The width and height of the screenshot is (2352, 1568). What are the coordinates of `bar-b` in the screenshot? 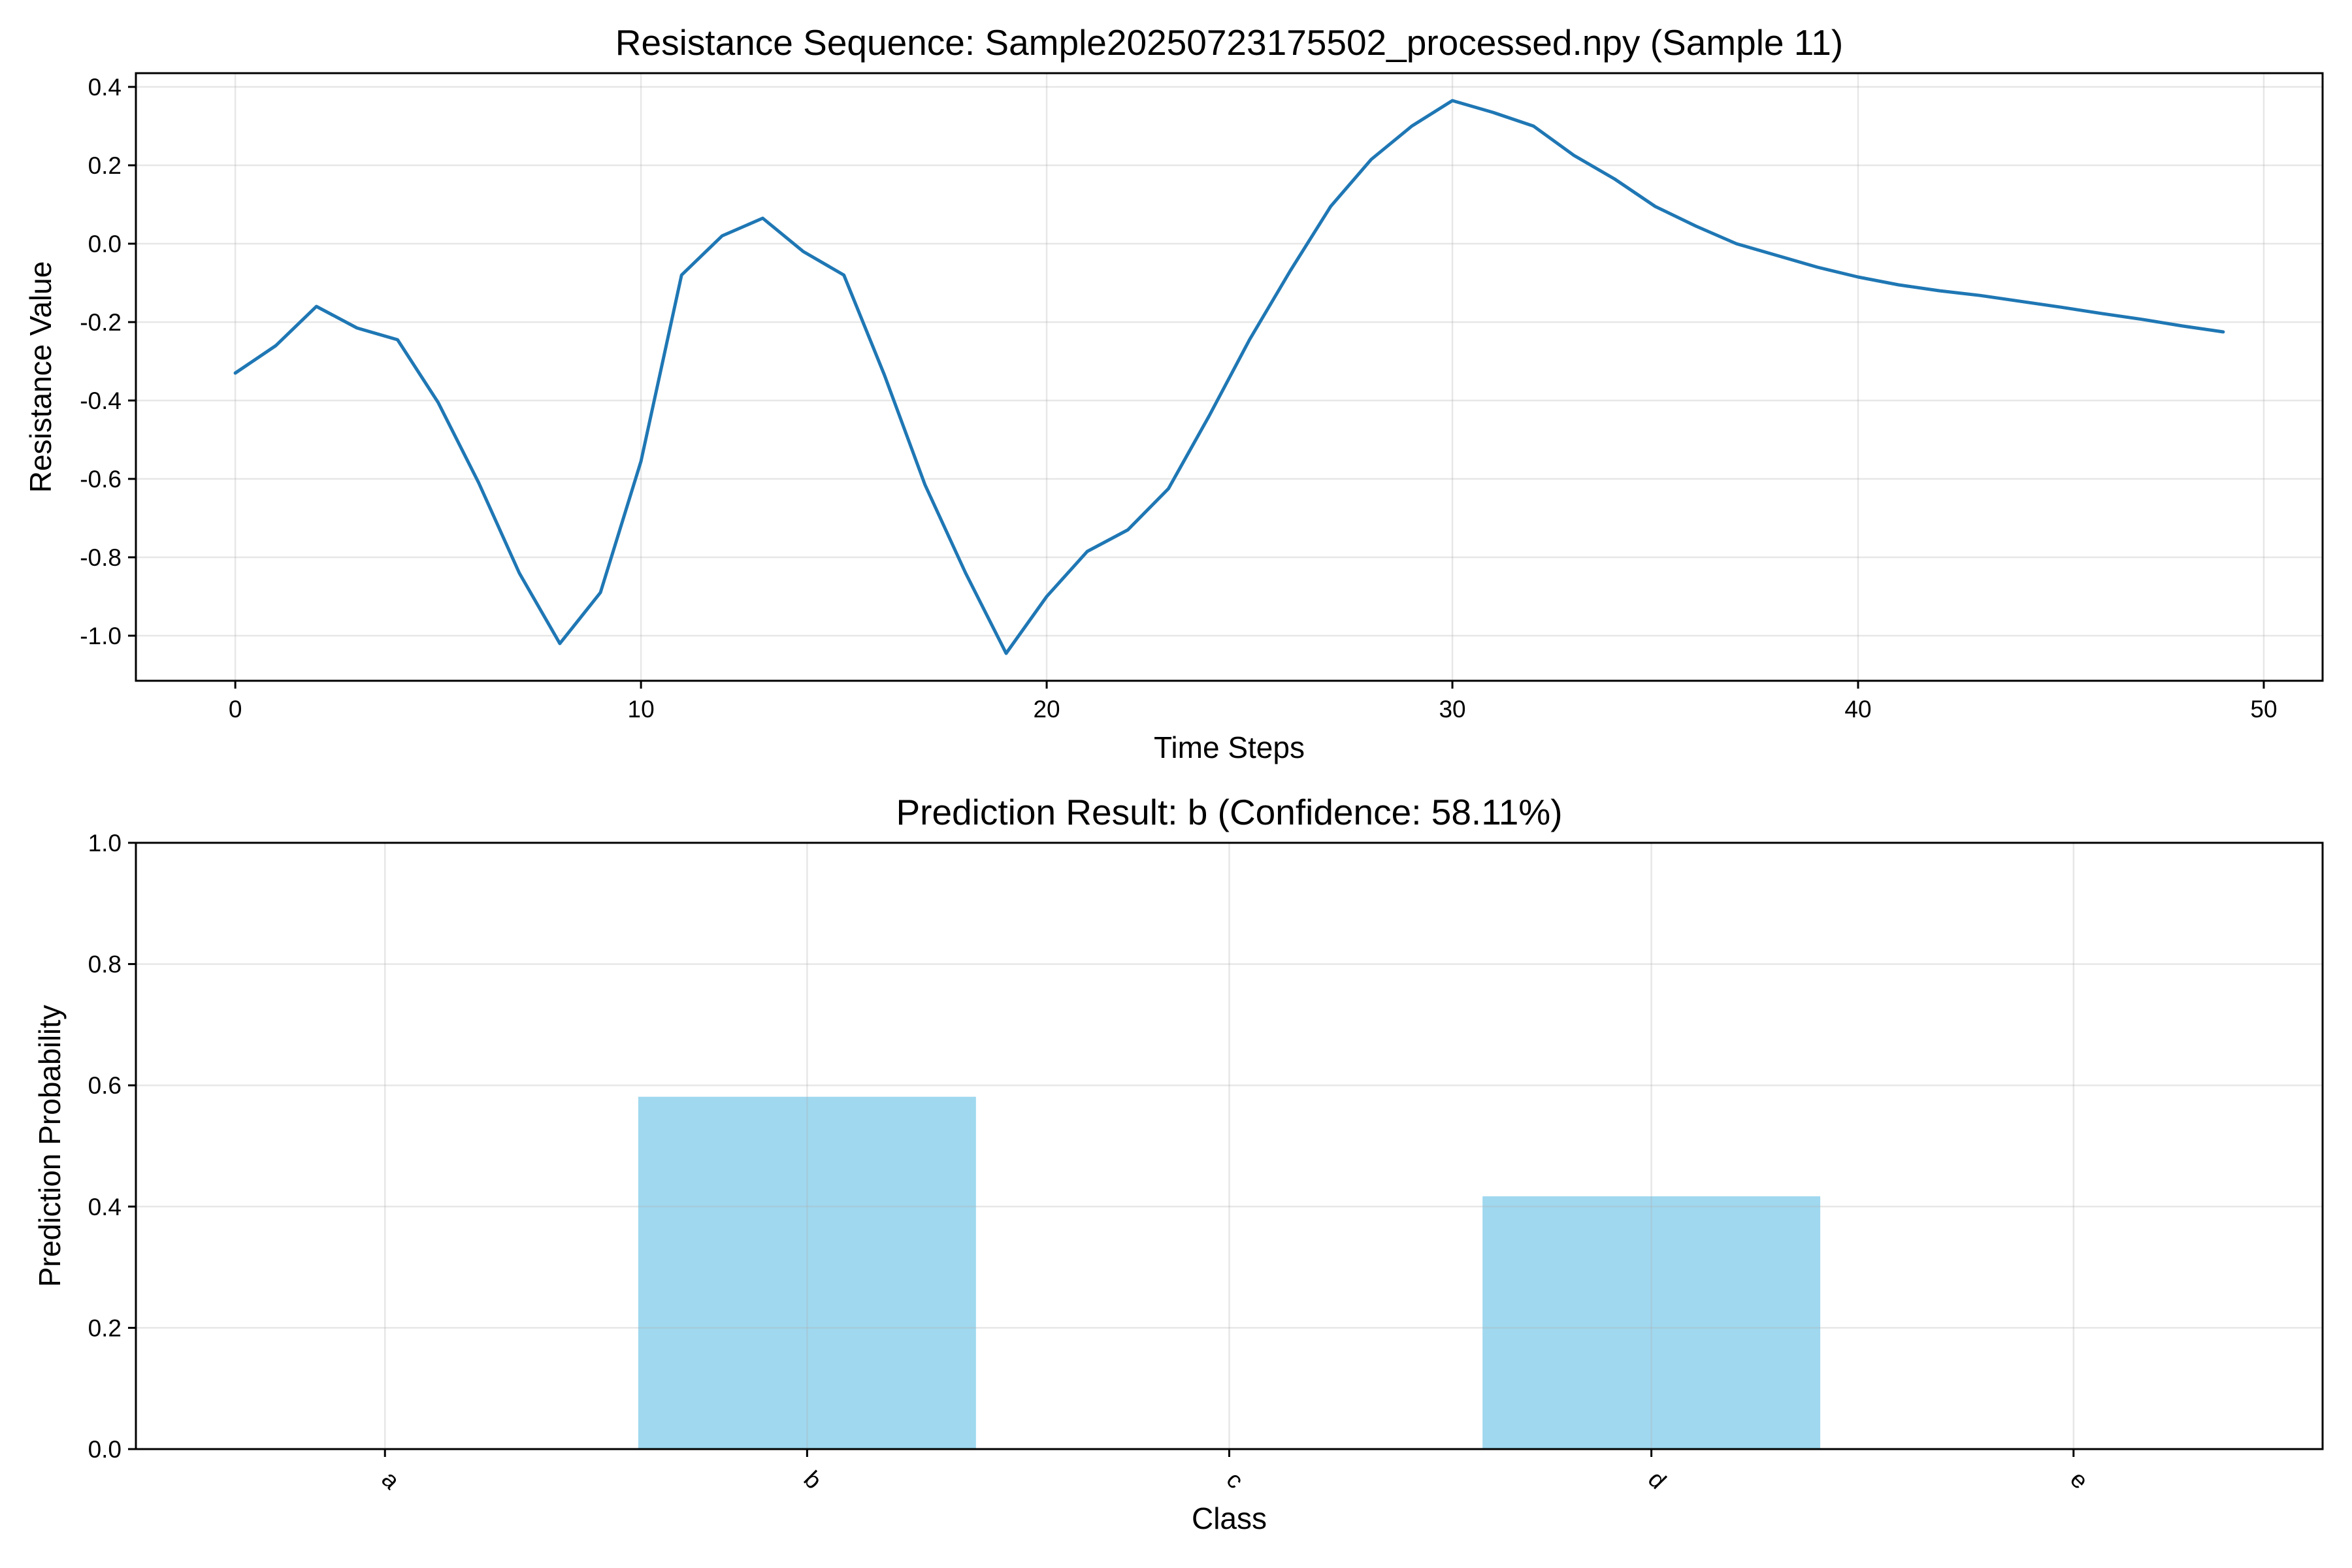 It's located at (807, 1272).